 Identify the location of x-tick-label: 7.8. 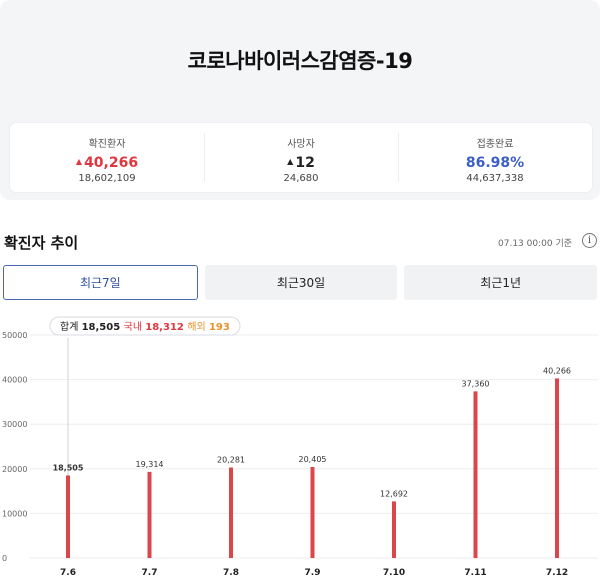
(231, 573).